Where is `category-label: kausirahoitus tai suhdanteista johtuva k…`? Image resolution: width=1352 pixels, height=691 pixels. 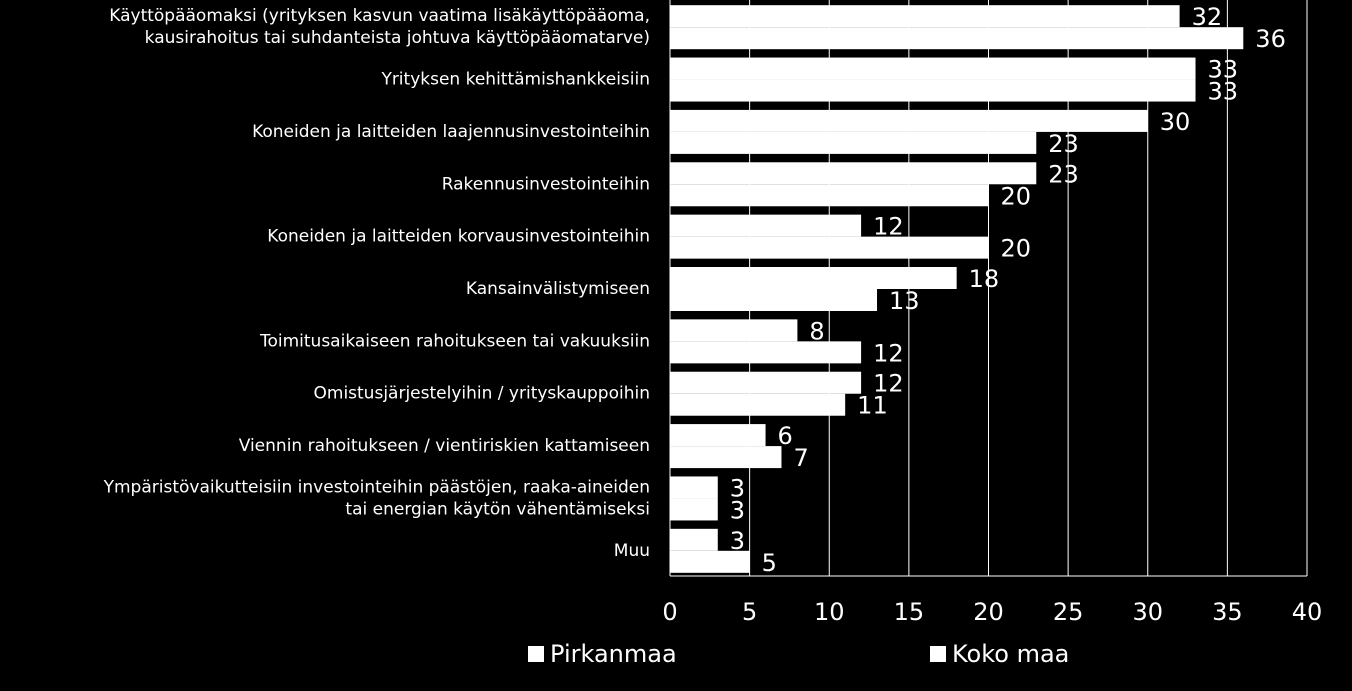
category-label: kausirahoitus tai suhdanteista johtuva k… is located at coordinates (397, 38).